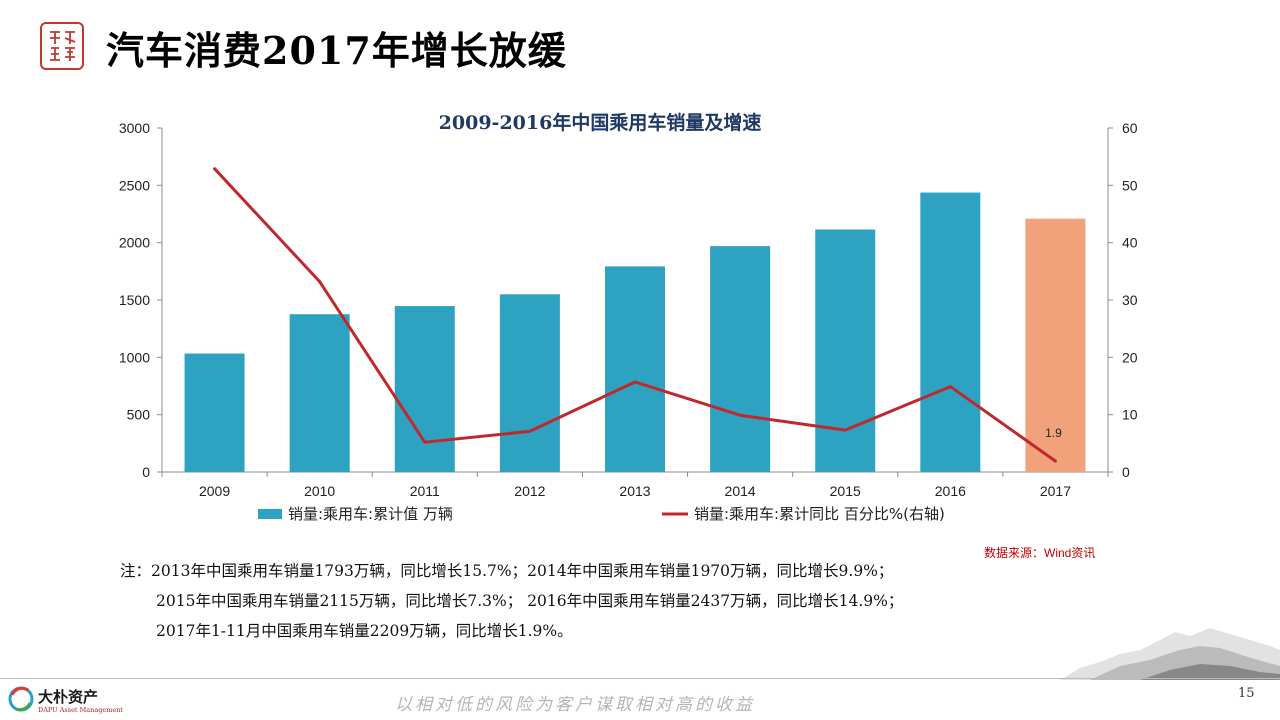  I want to click on note-line-3: 2017年1-11月中国乘用车销量2209万辆，同比增长1.9%。, so click(364, 631).